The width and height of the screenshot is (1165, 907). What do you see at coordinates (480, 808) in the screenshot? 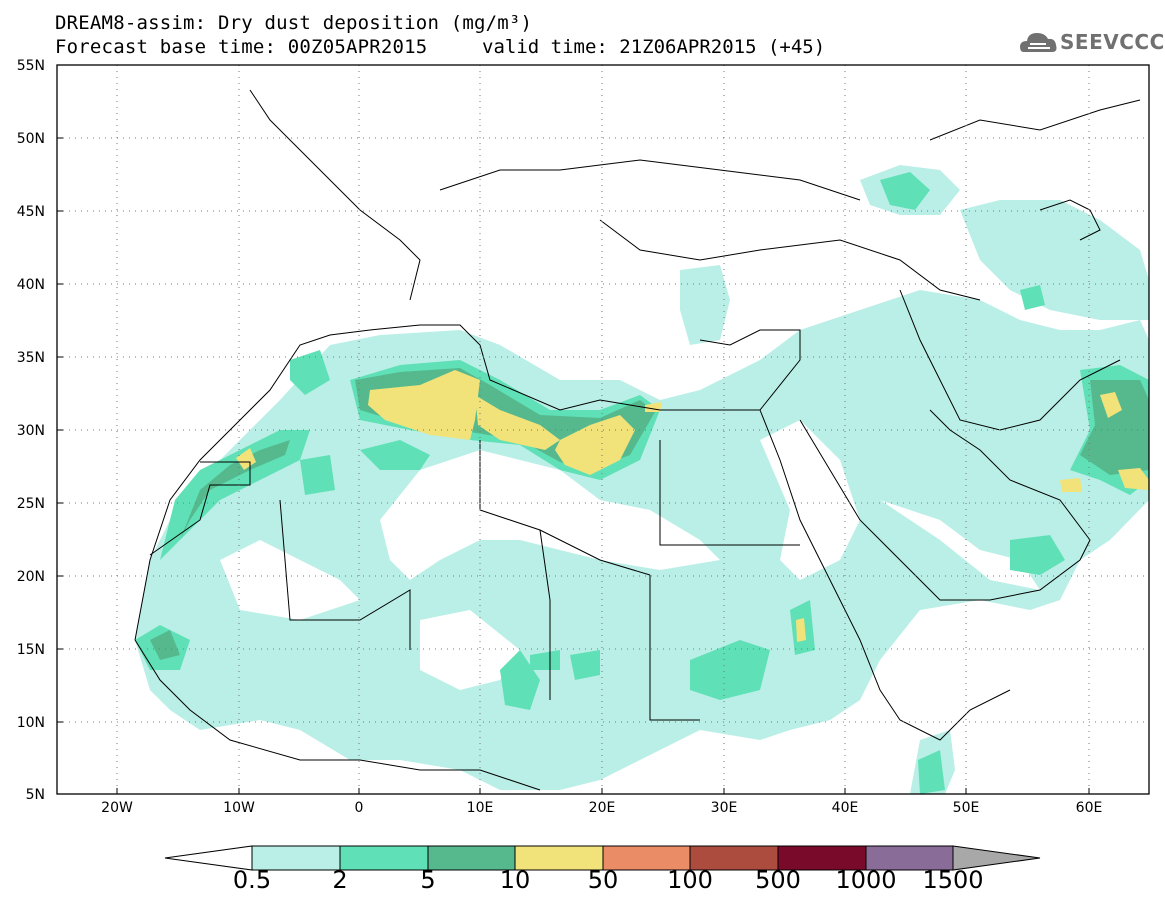
I see `lon-label: 10E` at bounding box center [480, 808].